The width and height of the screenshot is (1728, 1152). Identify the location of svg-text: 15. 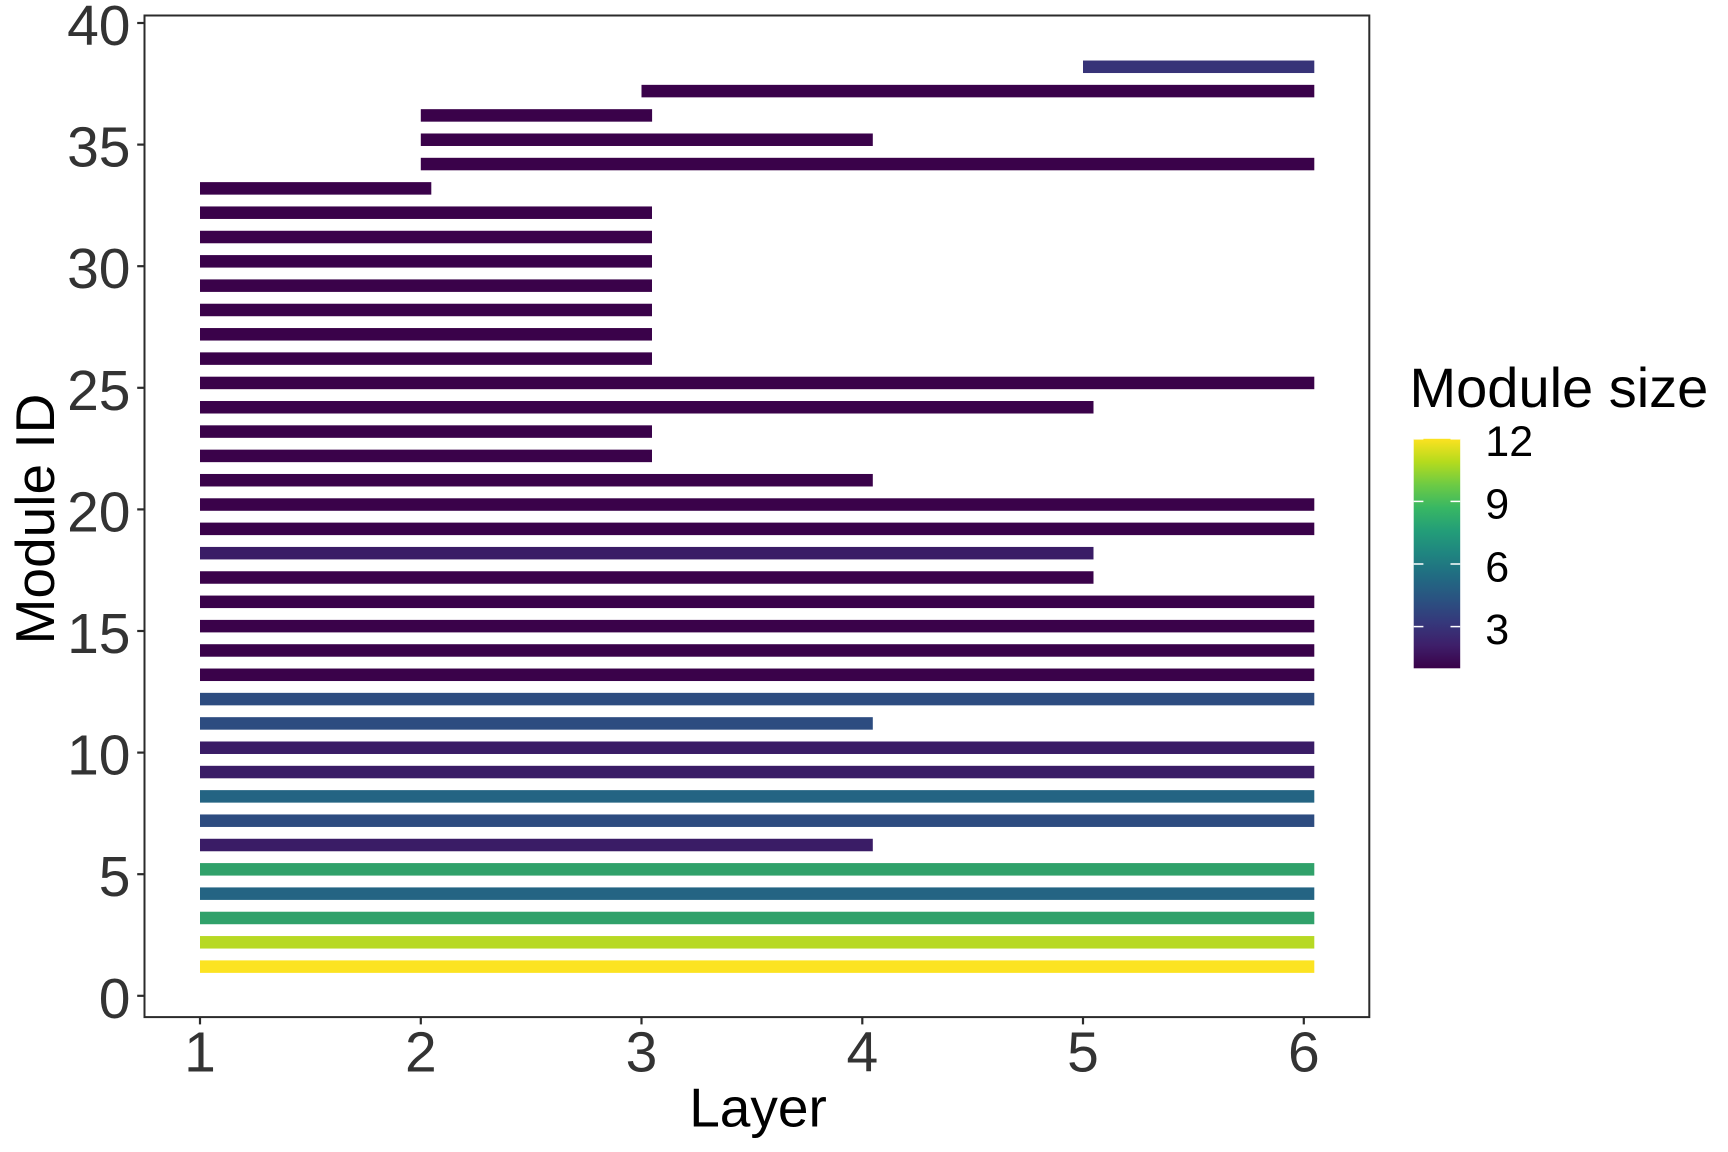
(98, 634).